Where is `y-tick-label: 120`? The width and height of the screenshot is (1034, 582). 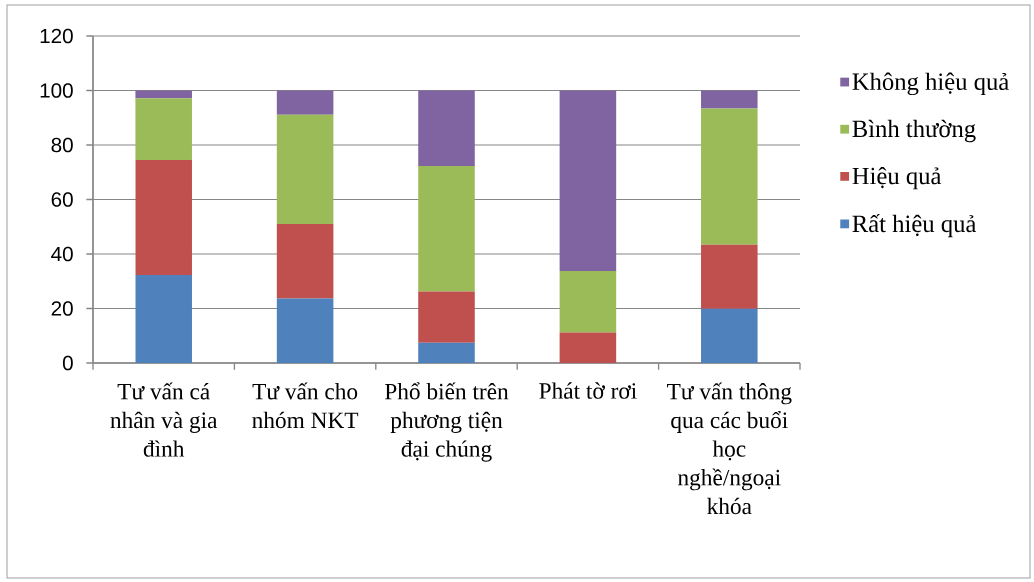 y-tick-label: 120 is located at coordinates (56, 36).